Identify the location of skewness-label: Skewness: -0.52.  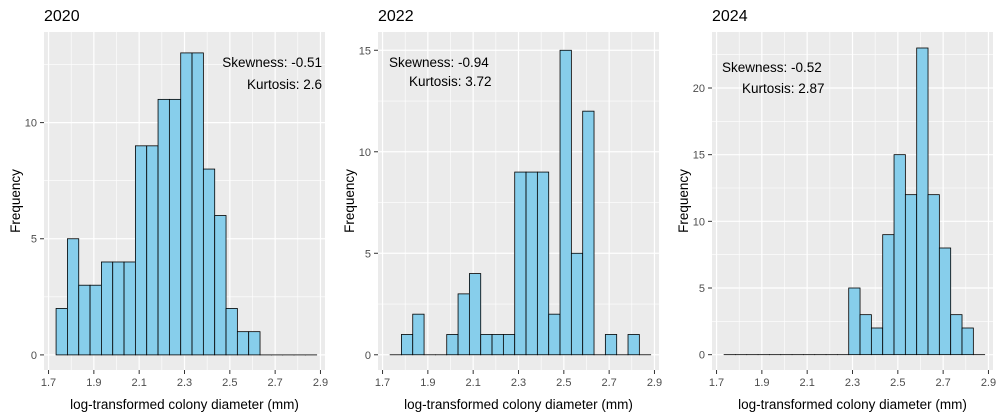
(772, 67).